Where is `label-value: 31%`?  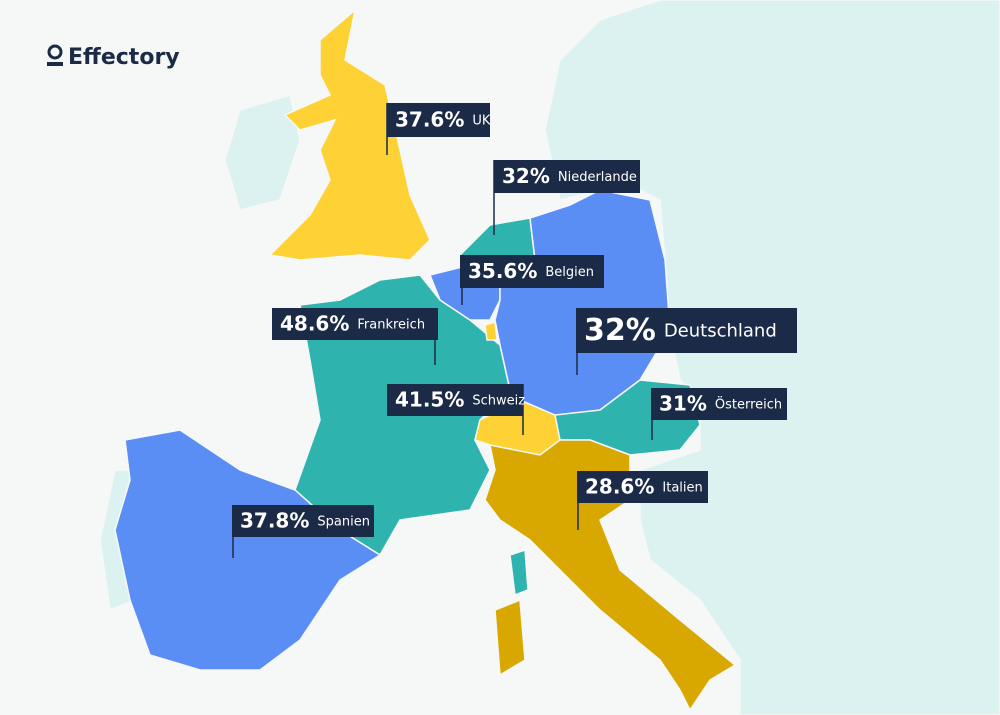
label-value: 31% is located at coordinates (683, 404).